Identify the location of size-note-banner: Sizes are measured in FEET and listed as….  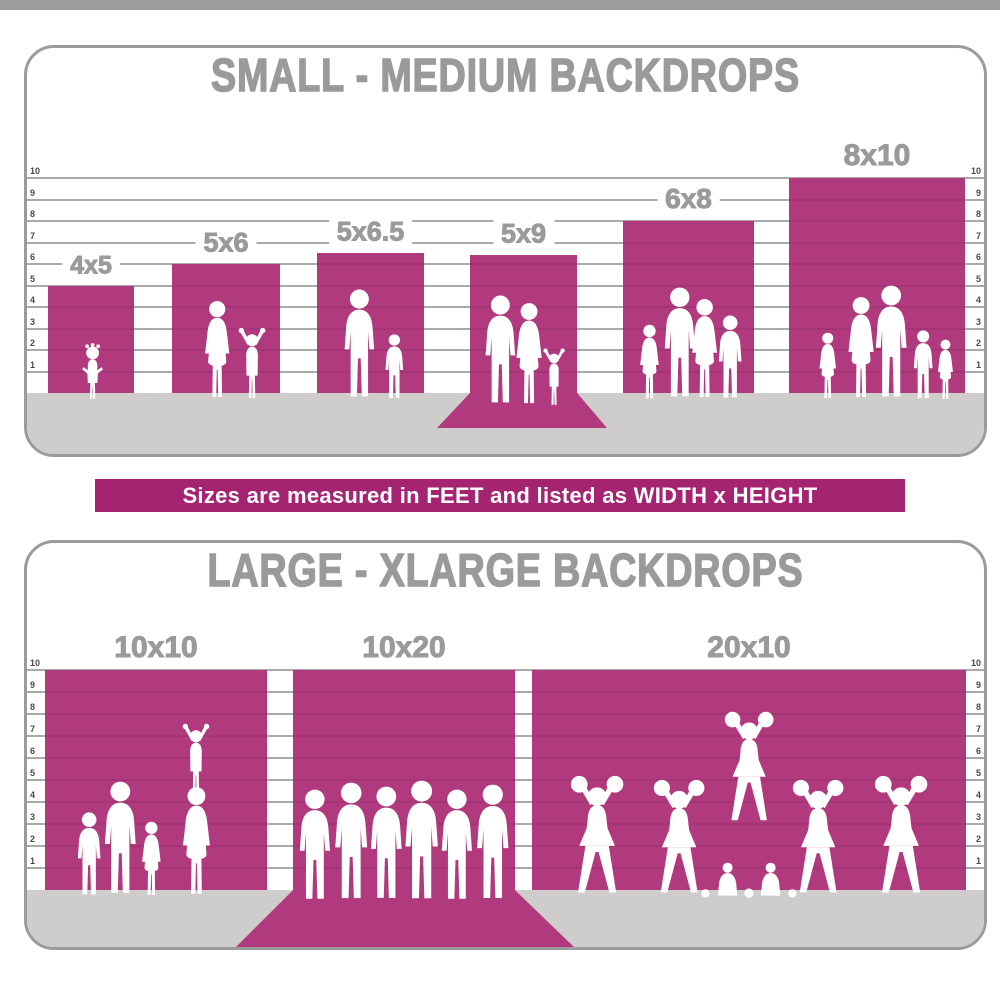
(500, 495).